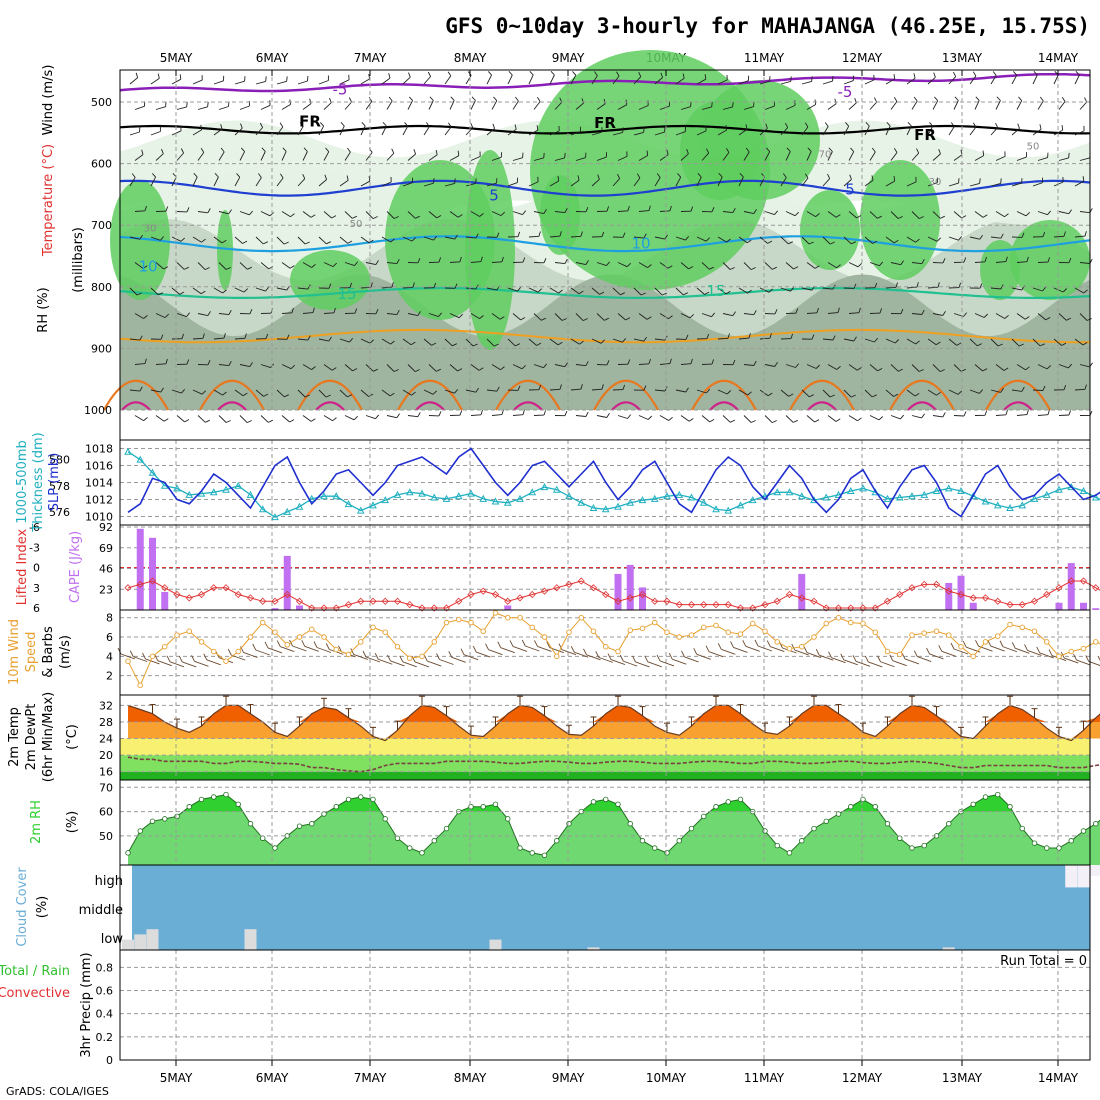 This screenshot has height=1100, width=1100. Describe the element at coordinates (176, 1078) in the screenshot. I see `date-label-bottom: 5MAY` at that location.